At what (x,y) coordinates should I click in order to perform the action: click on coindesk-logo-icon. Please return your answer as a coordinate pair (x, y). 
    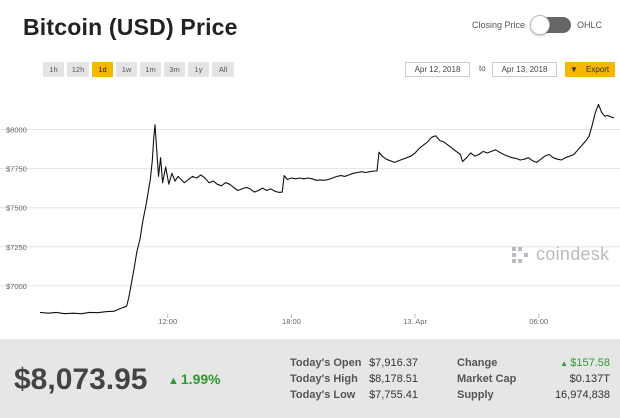
    Looking at the image, I should click on (520, 254).